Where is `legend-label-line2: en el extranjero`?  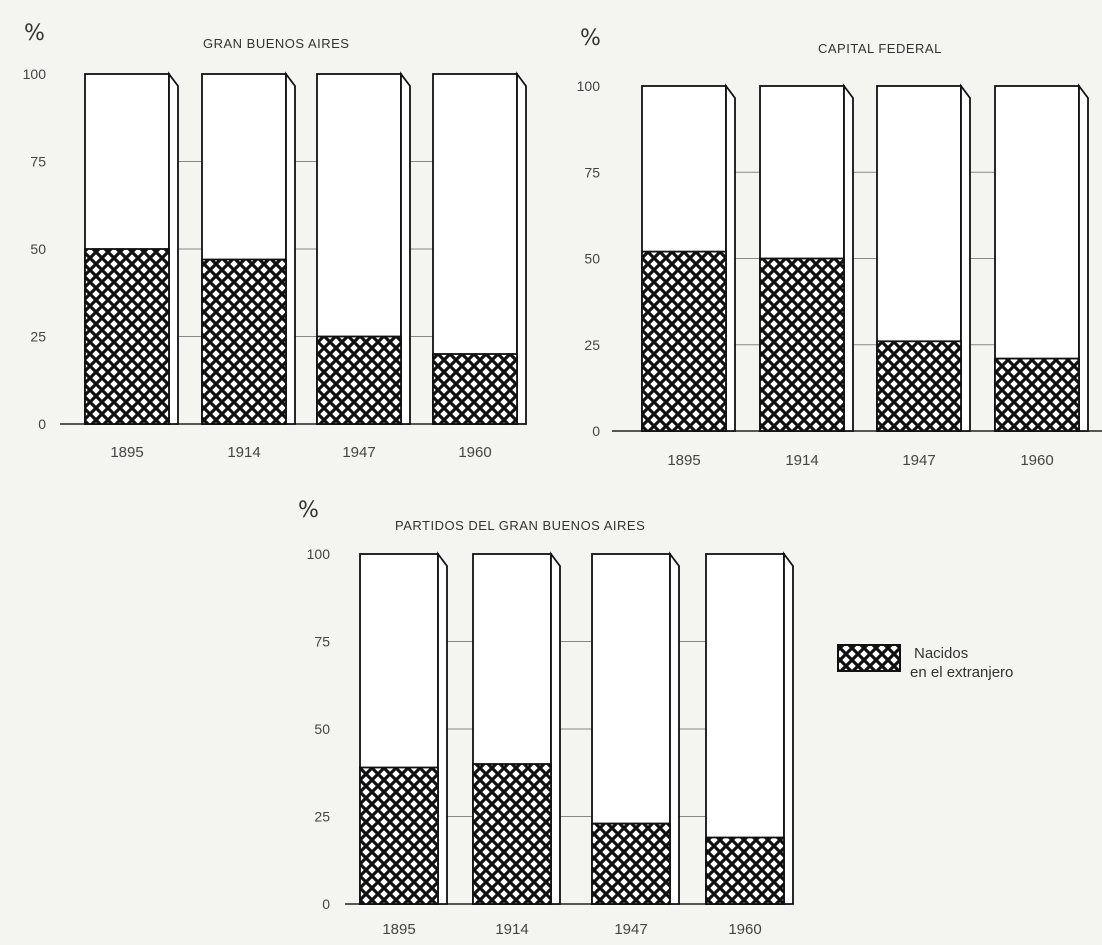 legend-label-line2: en el extranjero is located at coordinates (961, 672).